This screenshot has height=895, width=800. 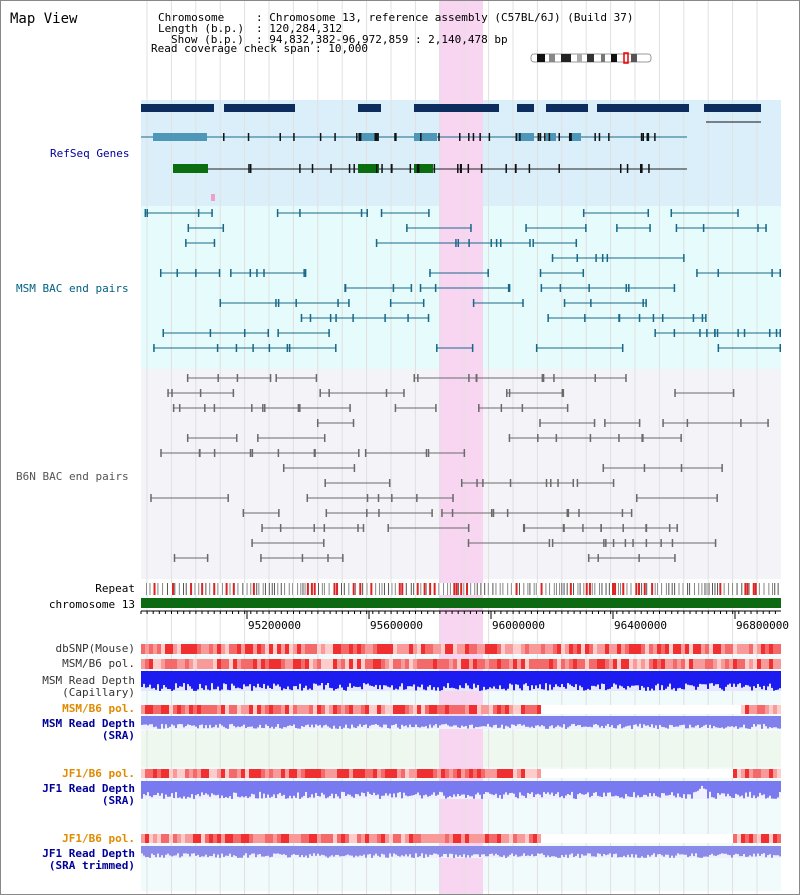 I want to click on track-label-b6n-bac: B6N BAC end pairs, so click(x=72, y=476).